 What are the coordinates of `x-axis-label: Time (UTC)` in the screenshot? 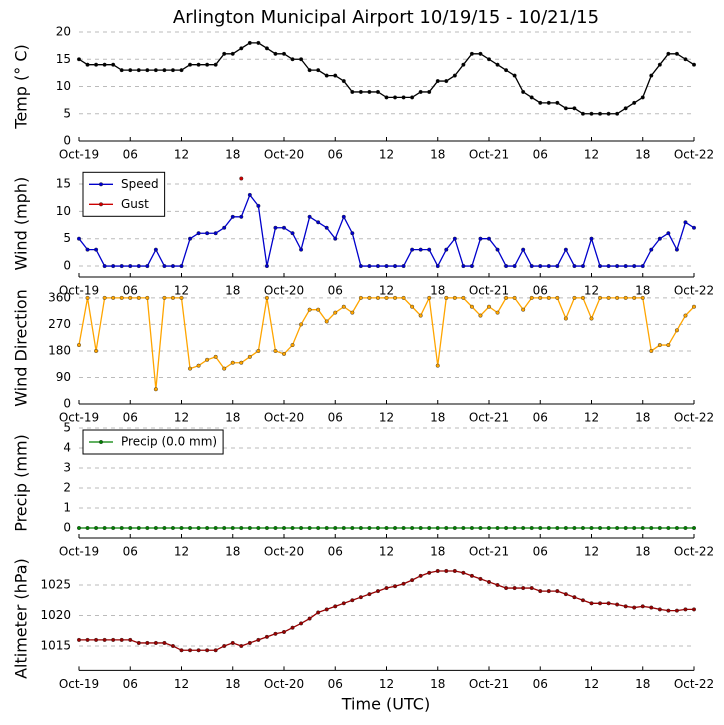 It's located at (385, 704).